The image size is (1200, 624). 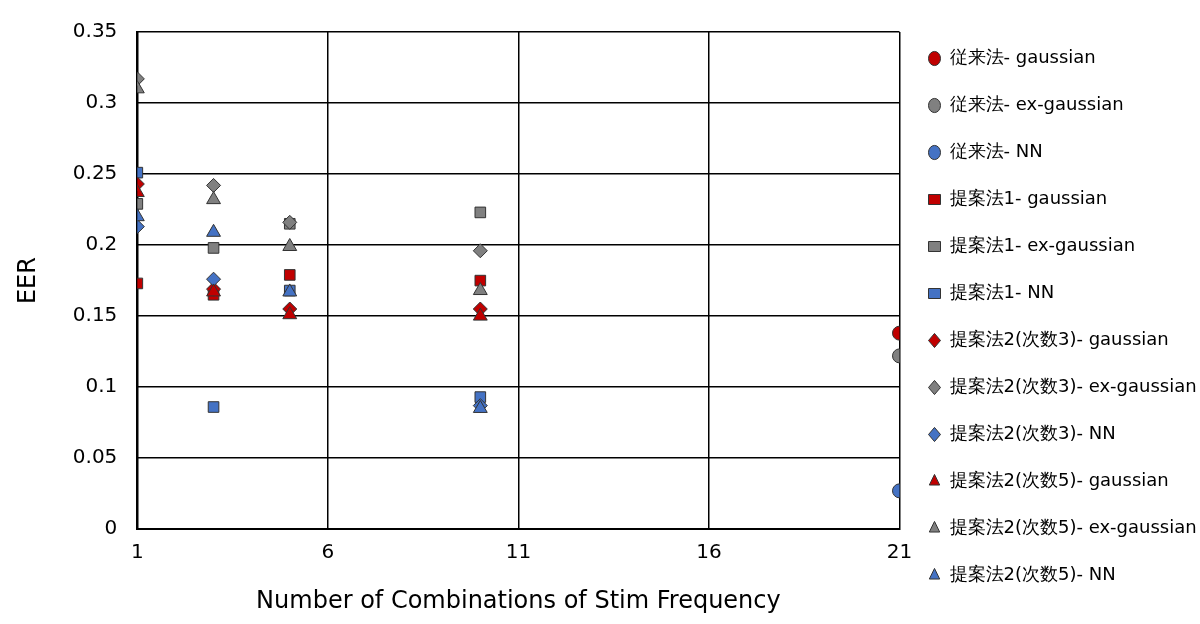 I want to click on y-tick-label: 0.3, so click(x=101, y=101).